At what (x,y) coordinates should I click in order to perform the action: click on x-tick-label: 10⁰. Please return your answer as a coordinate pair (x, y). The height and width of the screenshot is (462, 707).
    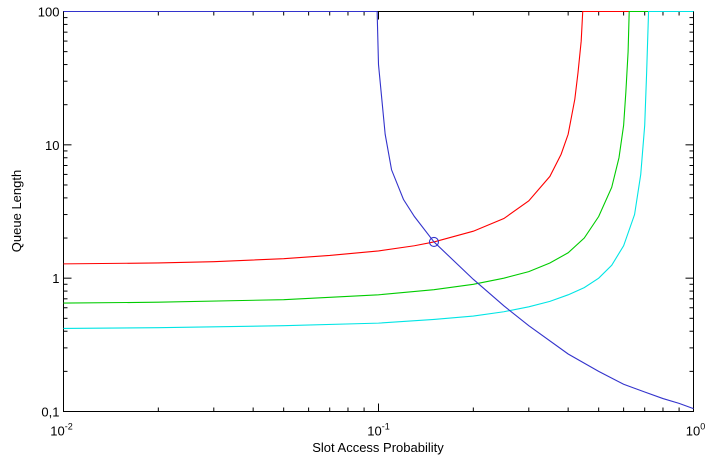
    Looking at the image, I should click on (695, 430).